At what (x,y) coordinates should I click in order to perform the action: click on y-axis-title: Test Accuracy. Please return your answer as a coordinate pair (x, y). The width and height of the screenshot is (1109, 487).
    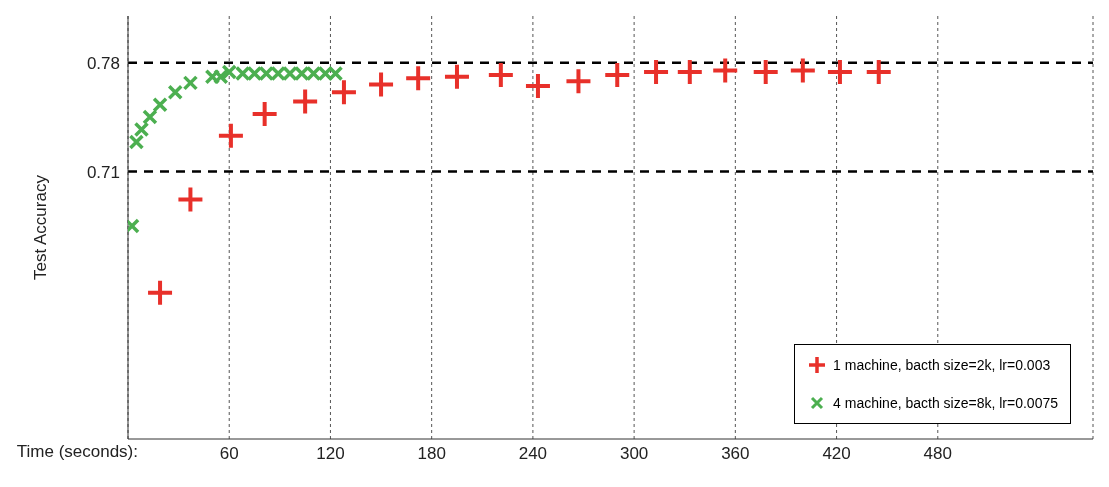
    Looking at the image, I should click on (41, 227).